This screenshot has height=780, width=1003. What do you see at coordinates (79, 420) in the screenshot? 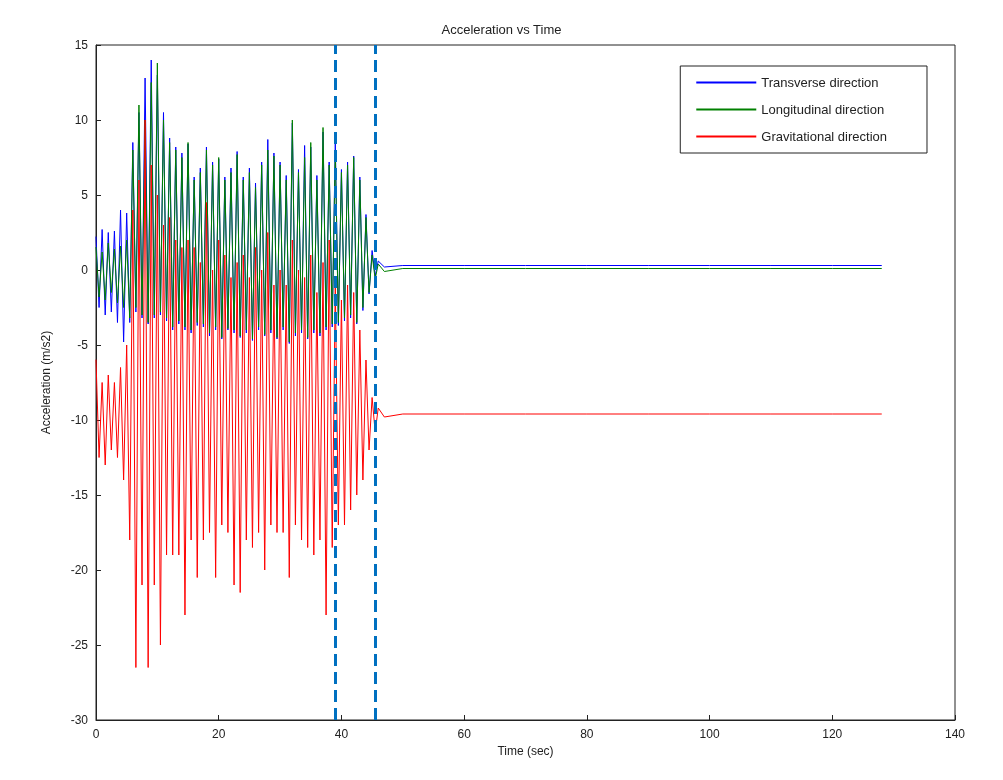
I see `y-tick-label: -10` at bounding box center [79, 420].